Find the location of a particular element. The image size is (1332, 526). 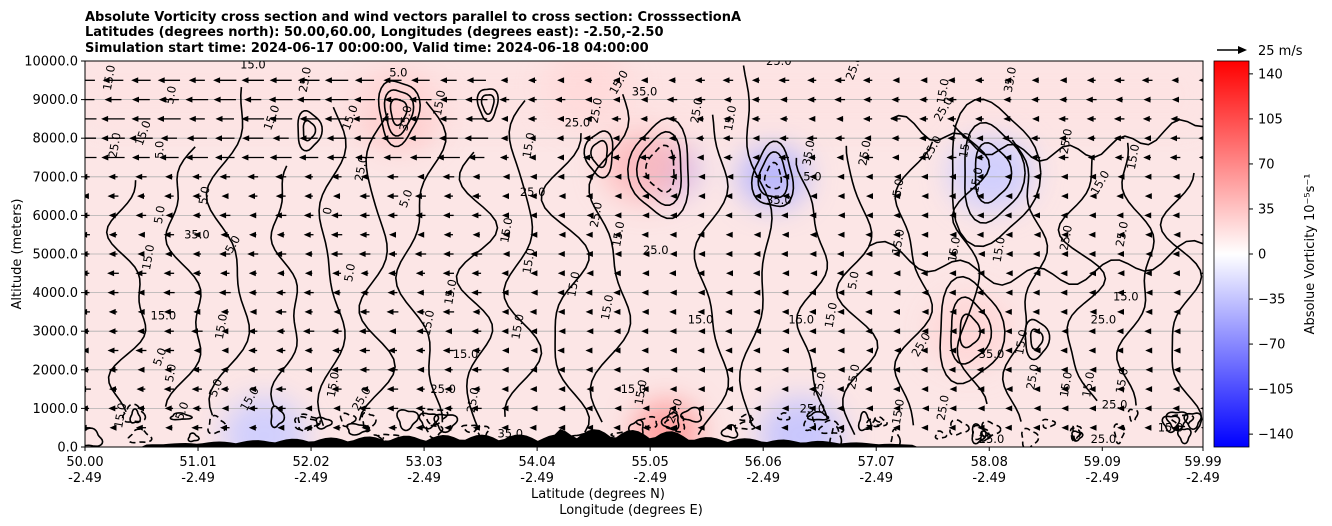

colorbar-label: Absolue Vorticity 10⁻⁵s⁻¹ is located at coordinates (1310, 254).